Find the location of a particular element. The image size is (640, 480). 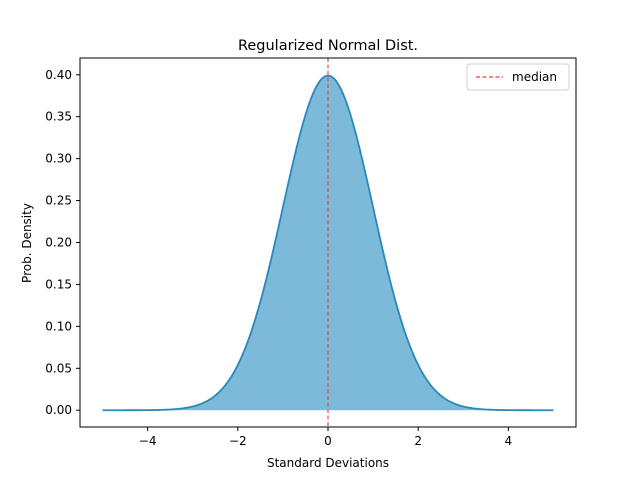

y-tick-label: 0.25 is located at coordinates (58, 201).